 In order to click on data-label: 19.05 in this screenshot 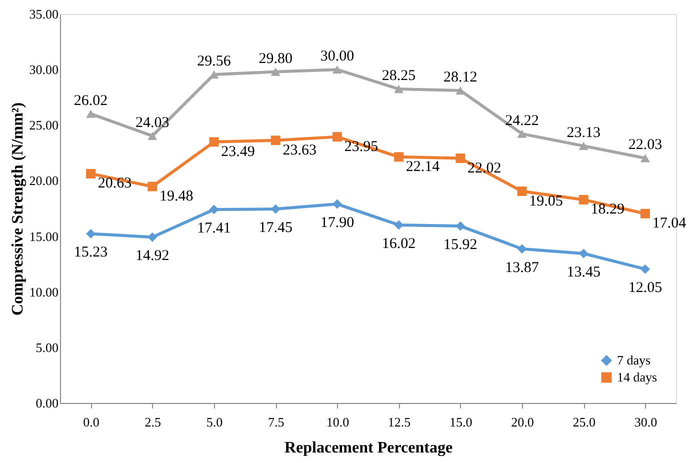, I will do `click(546, 201)`.